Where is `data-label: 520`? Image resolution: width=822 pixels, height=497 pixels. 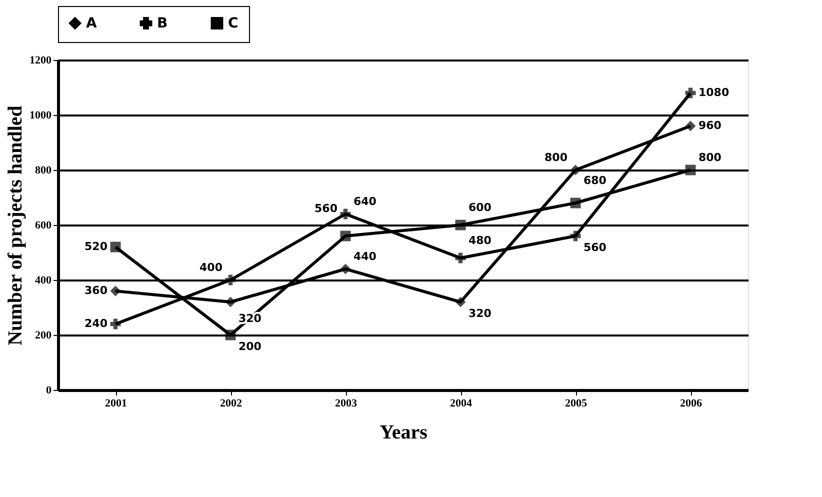
data-label: 520 is located at coordinates (96, 246).